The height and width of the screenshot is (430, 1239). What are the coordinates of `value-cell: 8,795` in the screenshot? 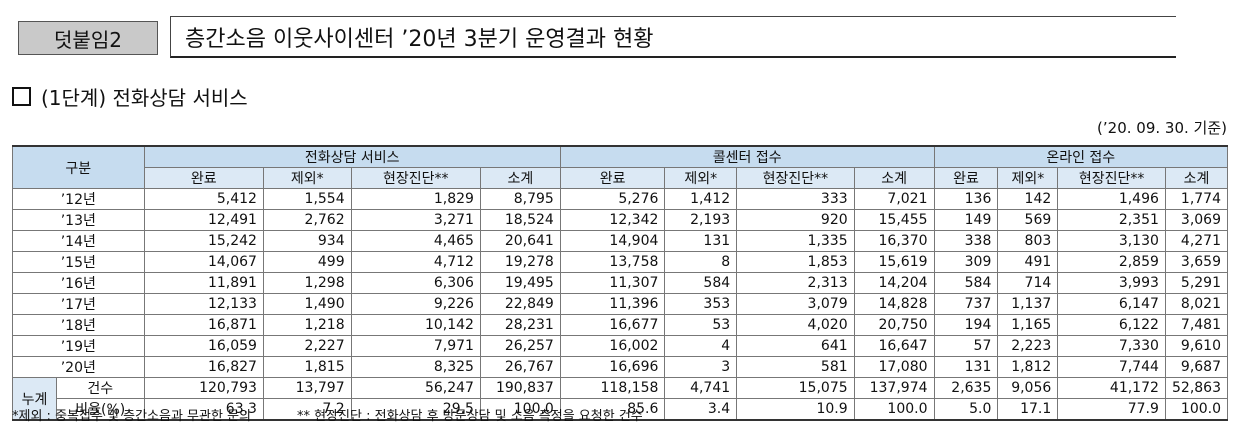 It's located at (520, 199).